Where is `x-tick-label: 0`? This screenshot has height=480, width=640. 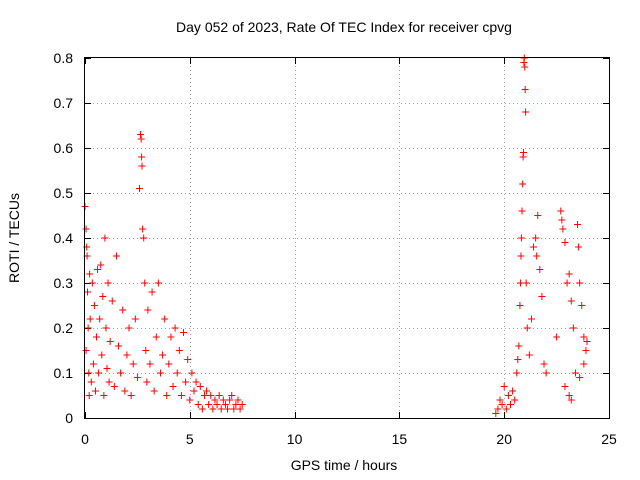
x-tick-label: 0 is located at coordinates (85, 439).